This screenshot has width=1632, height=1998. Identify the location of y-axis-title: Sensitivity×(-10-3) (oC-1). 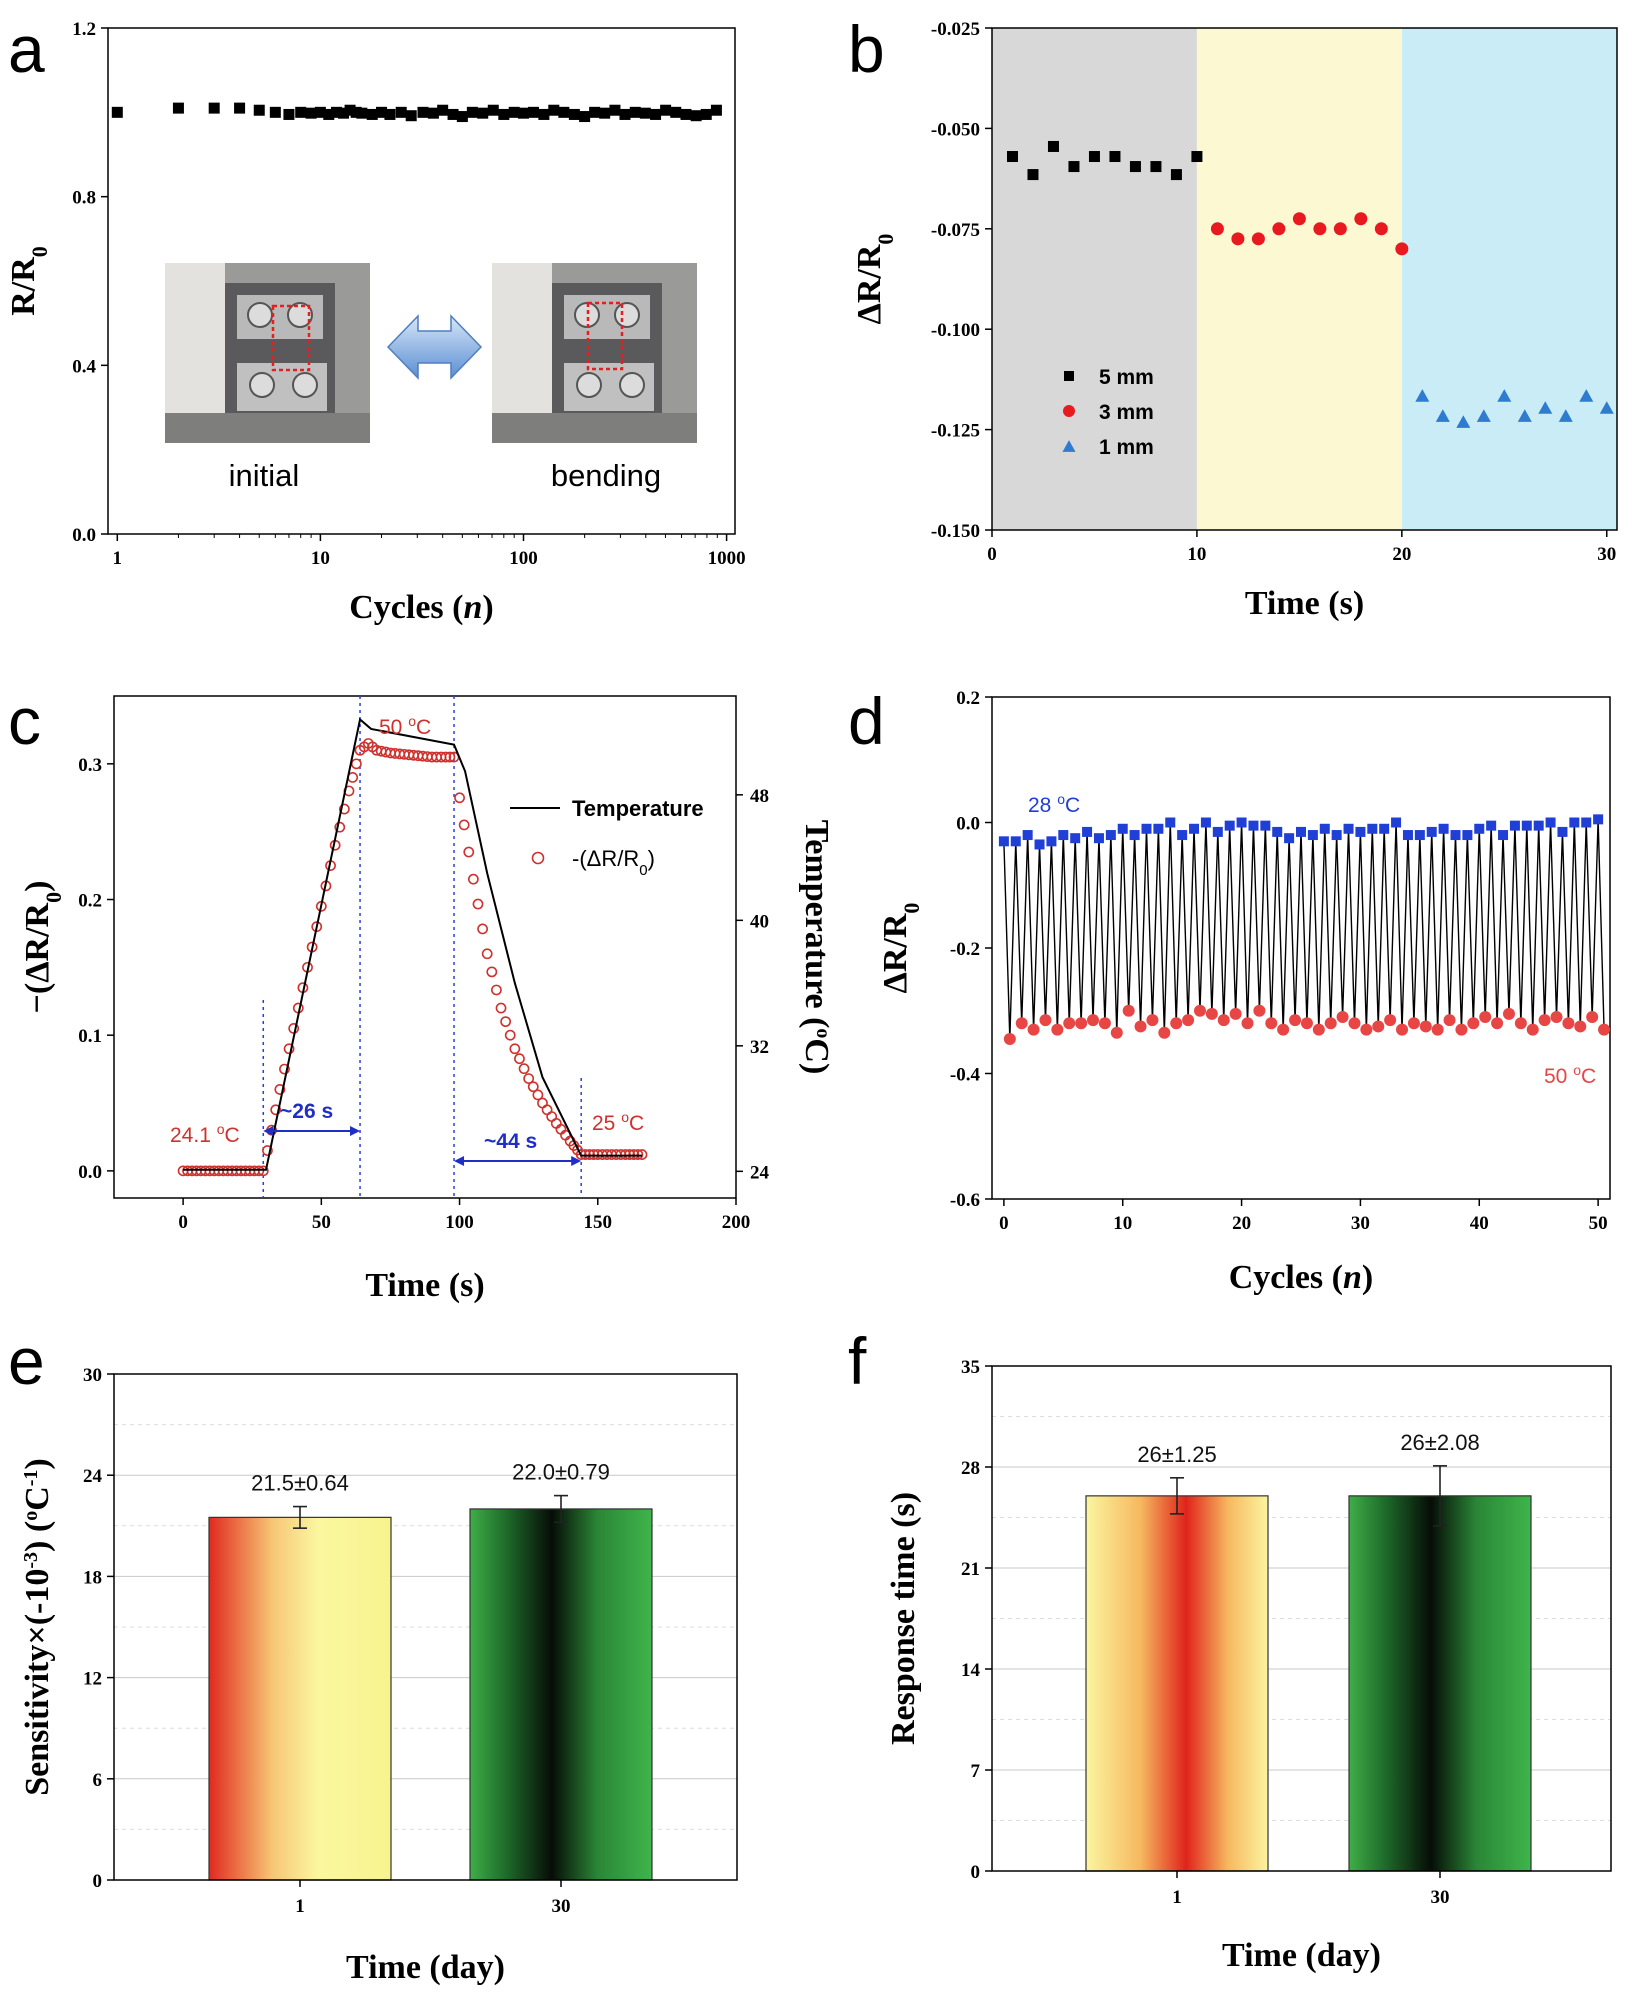
(37, 1627).